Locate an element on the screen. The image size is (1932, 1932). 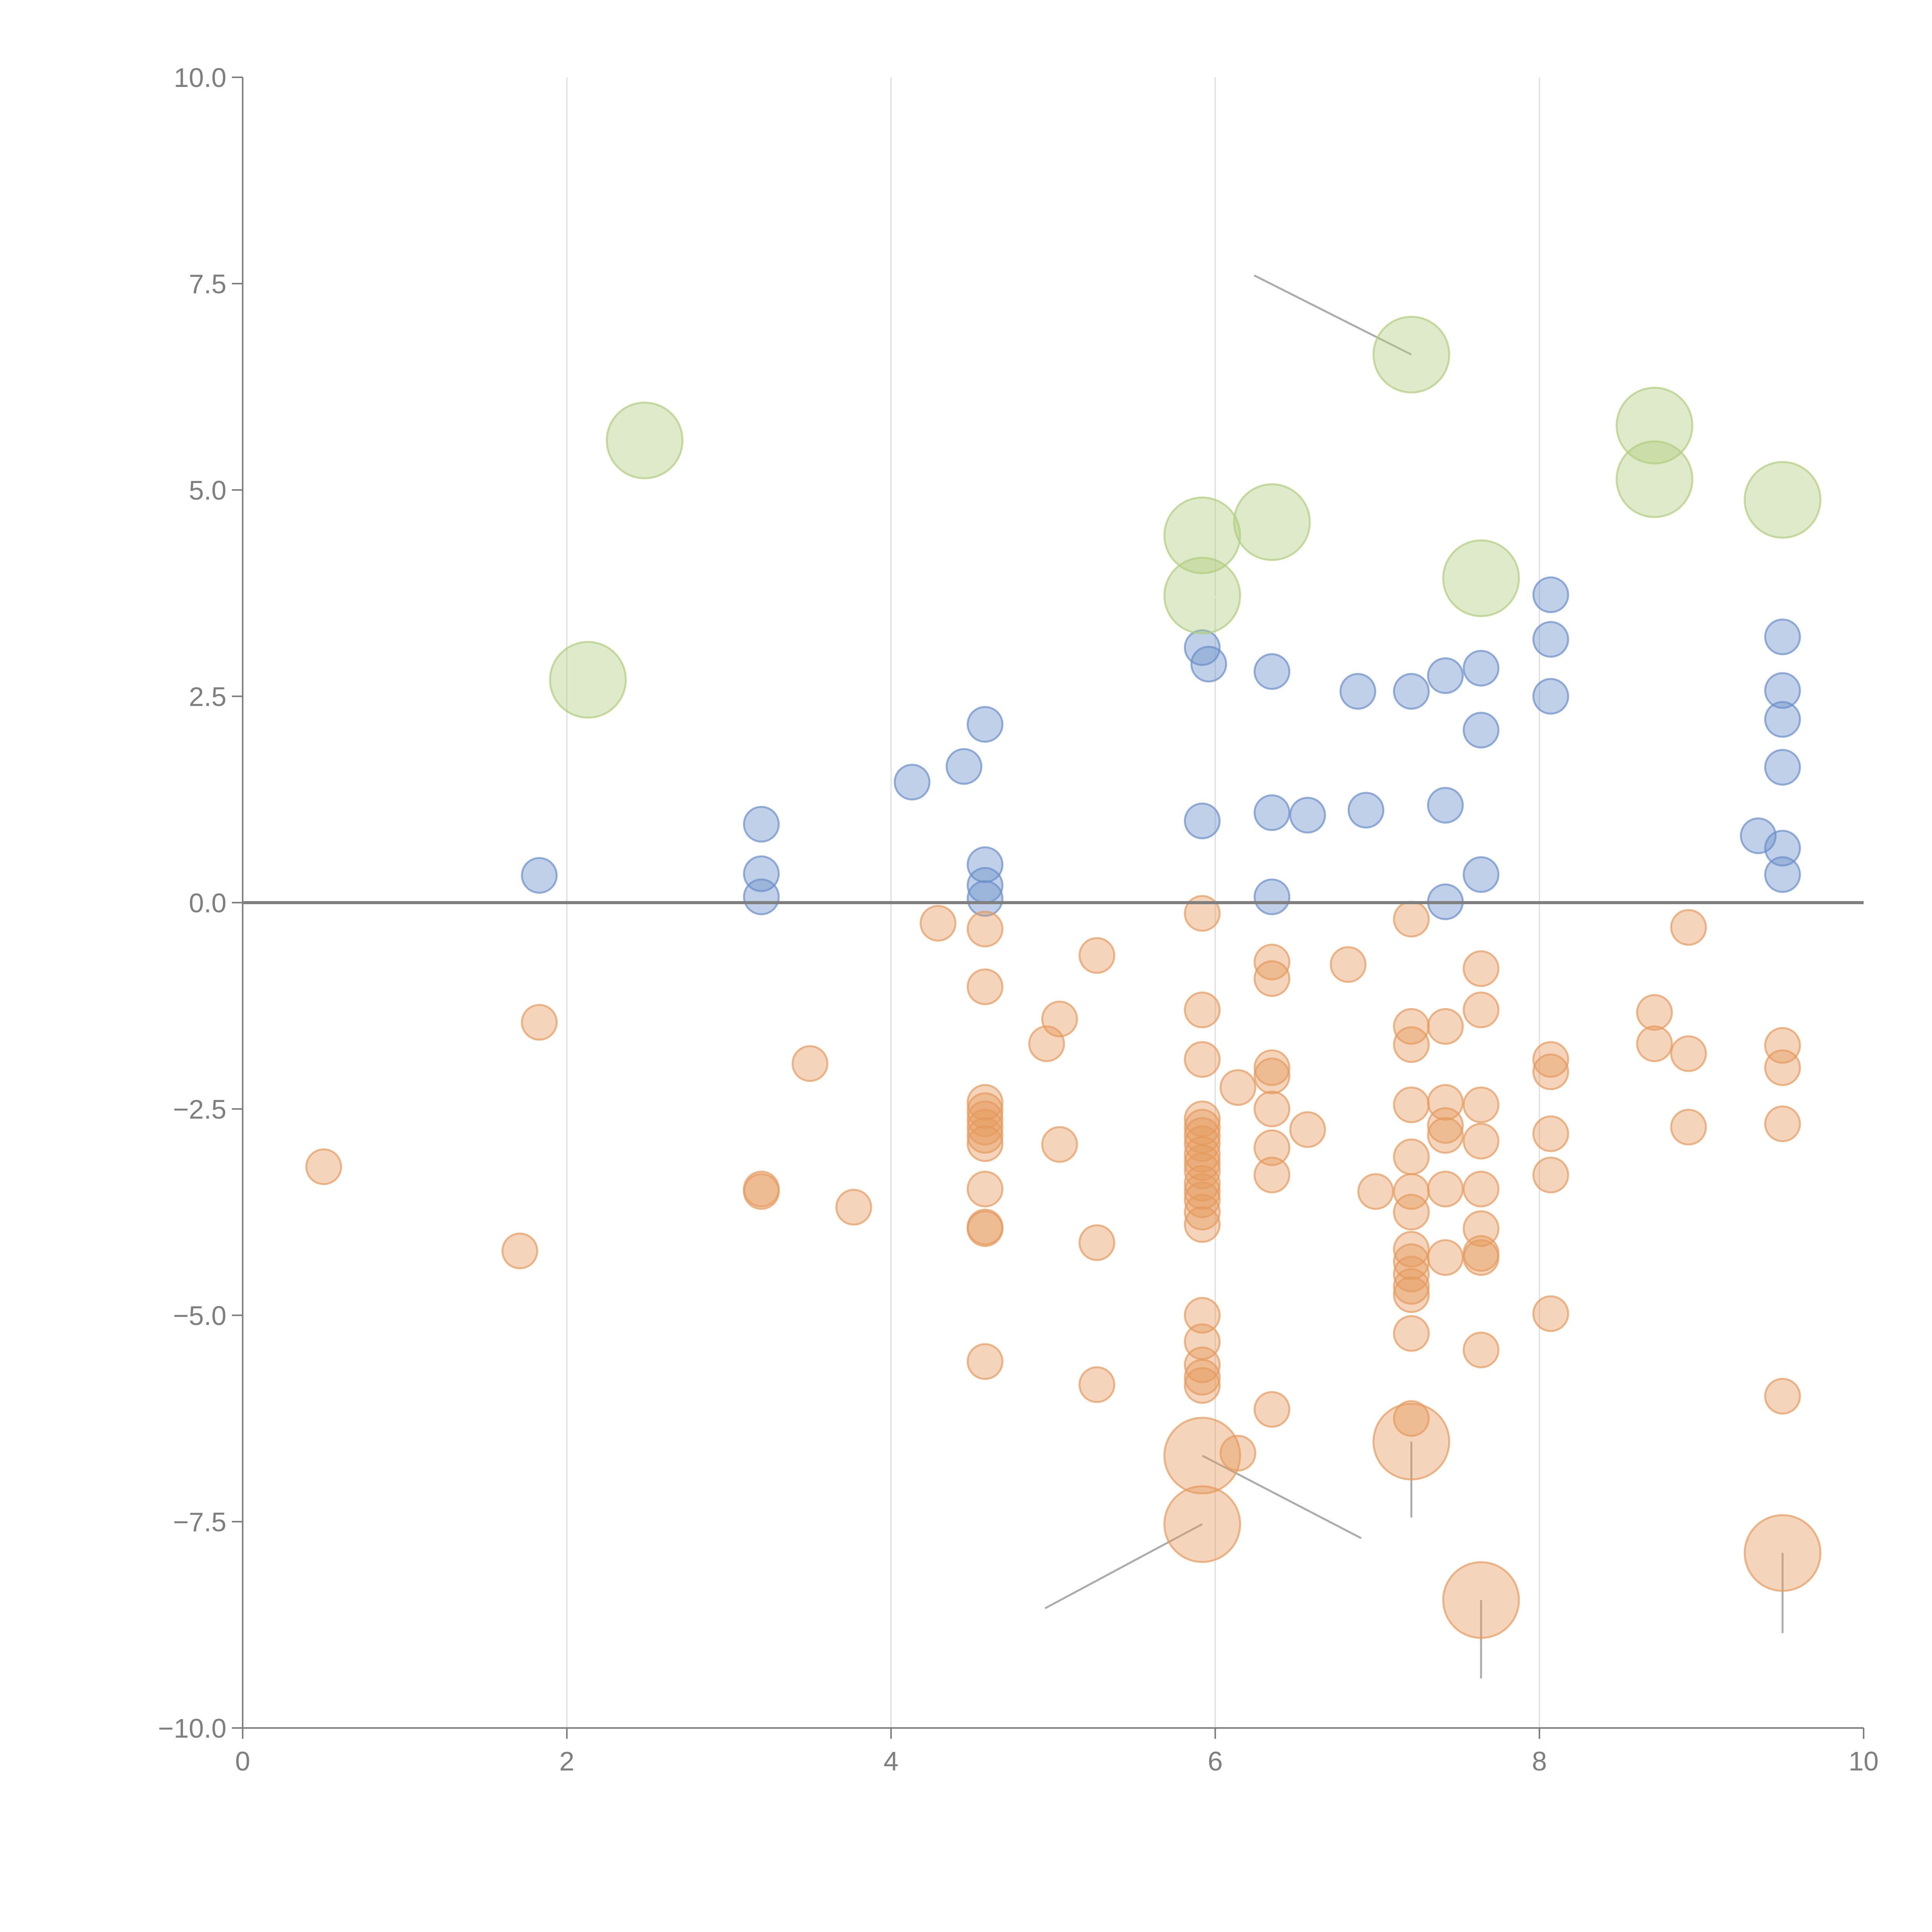
y-tick-label: 0.0 is located at coordinates (207, 903).